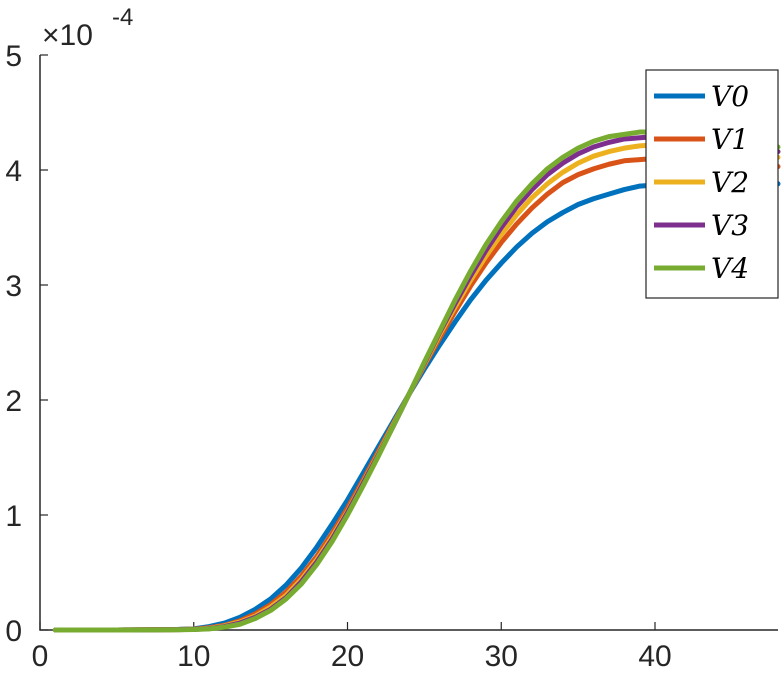 The image size is (781, 684). What do you see at coordinates (13, 171) in the screenshot?
I see `y-tick-label: 4` at bounding box center [13, 171].